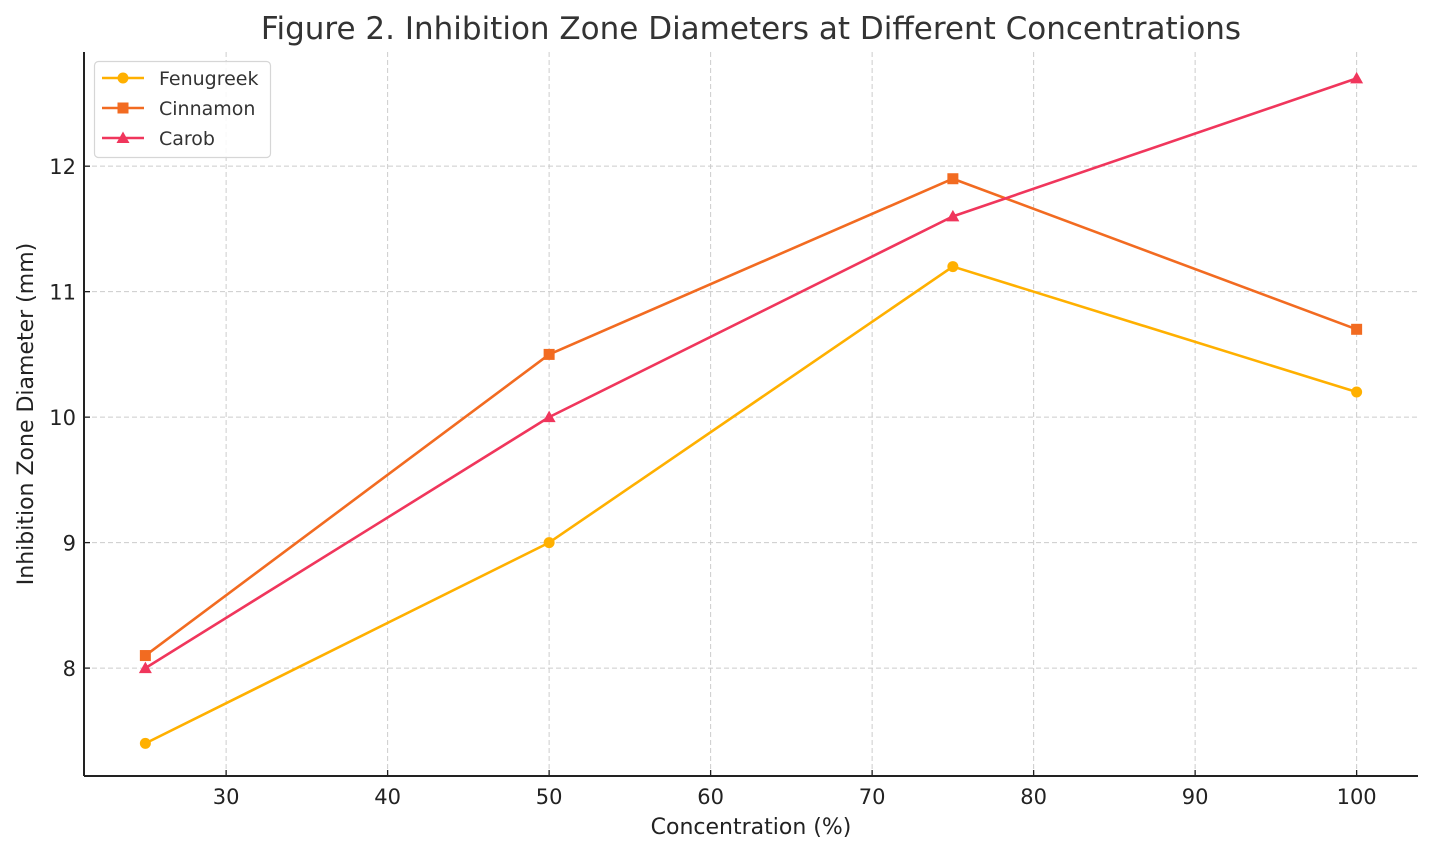  What do you see at coordinates (226, 797) in the screenshot?
I see `x-tick-label: 30` at bounding box center [226, 797].